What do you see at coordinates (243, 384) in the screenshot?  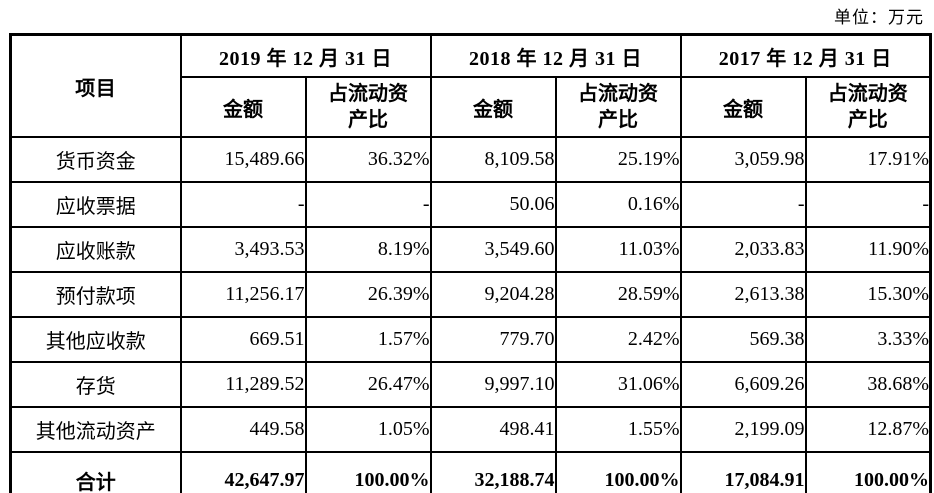 I see `value-cell: 11,289.52` at bounding box center [243, 384].